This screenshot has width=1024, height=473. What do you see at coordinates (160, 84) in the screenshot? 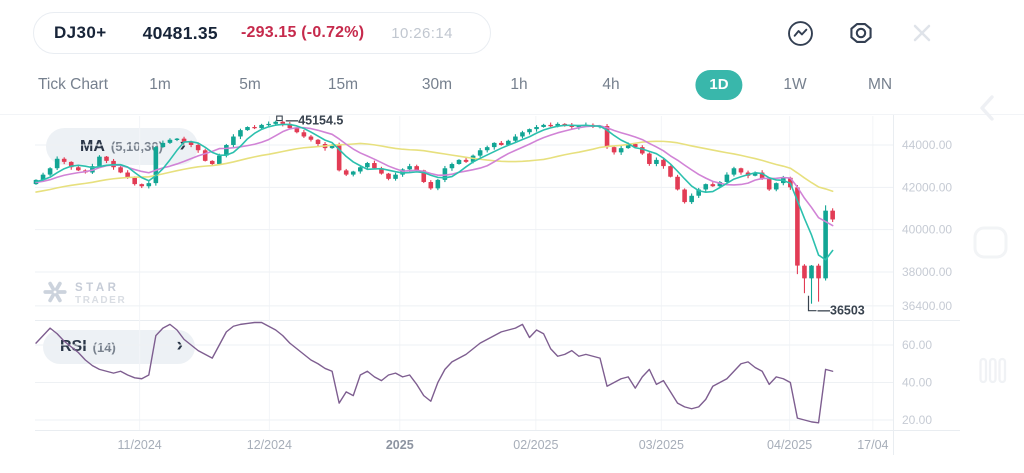
I see `tab-1m: 1m` at bounding box center [160, 84].